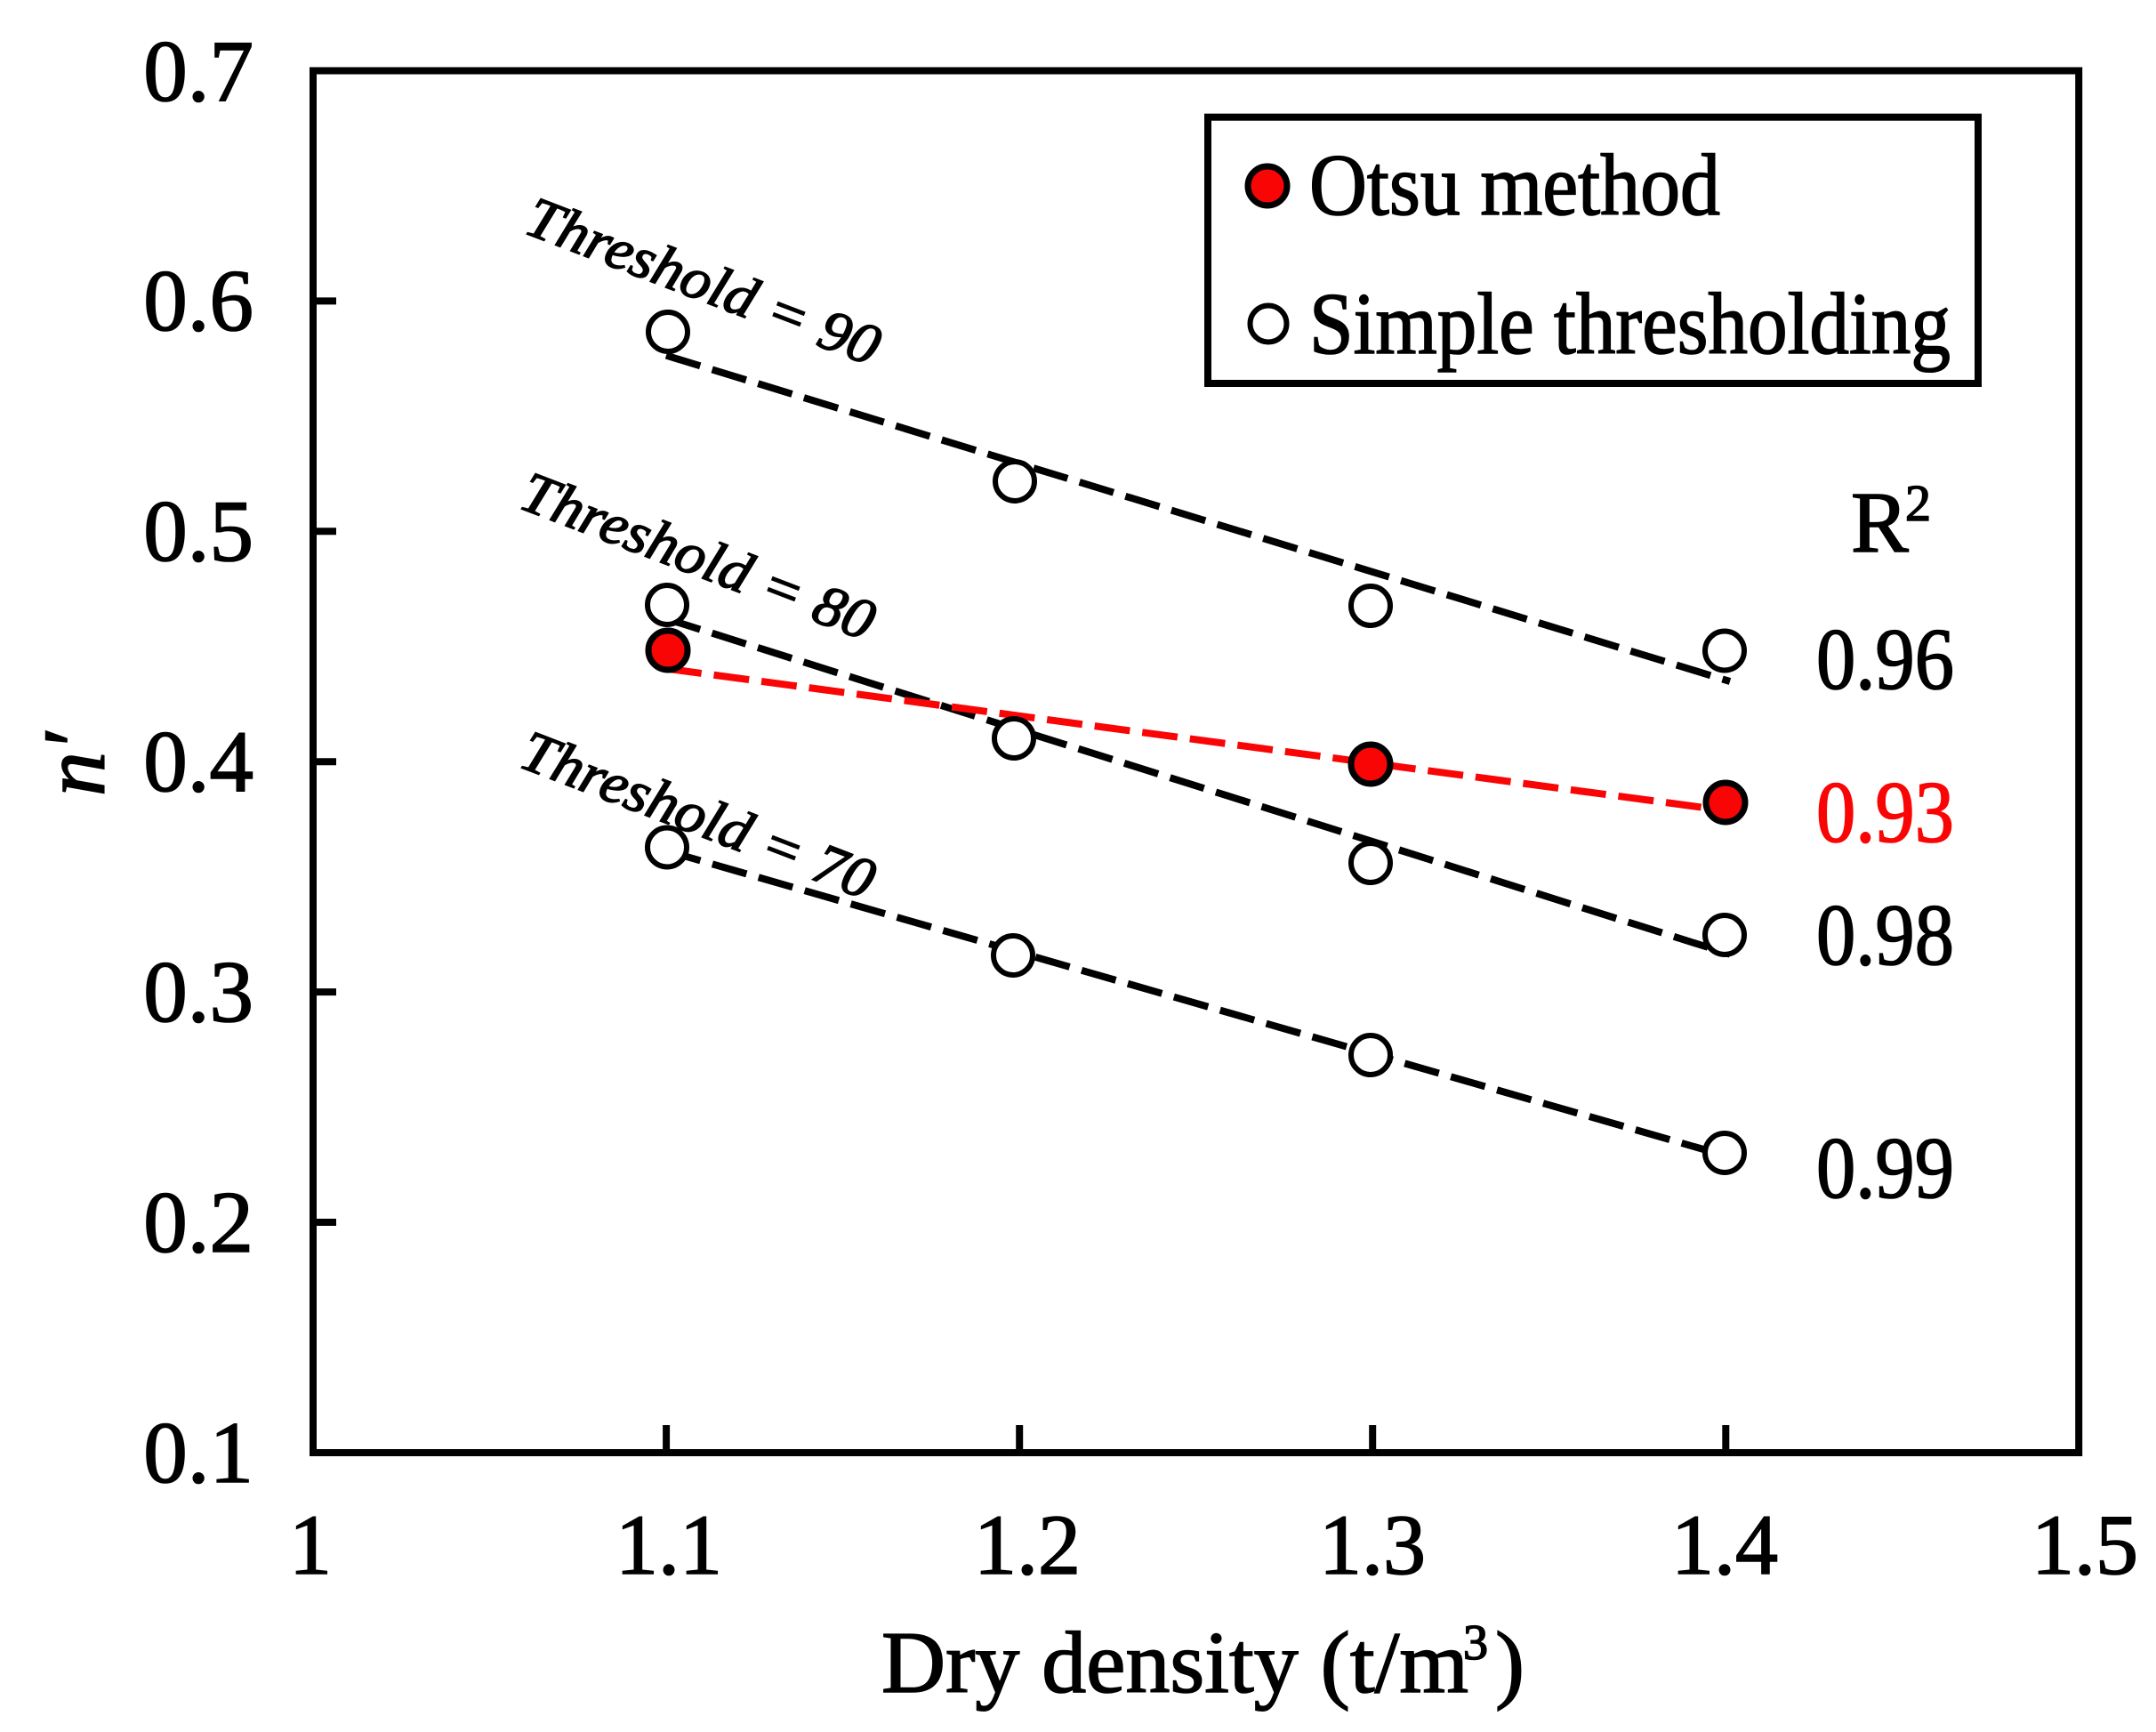 The image size is (2156, 1732). I want to click on svg-text: 2, so click(1918, 503).